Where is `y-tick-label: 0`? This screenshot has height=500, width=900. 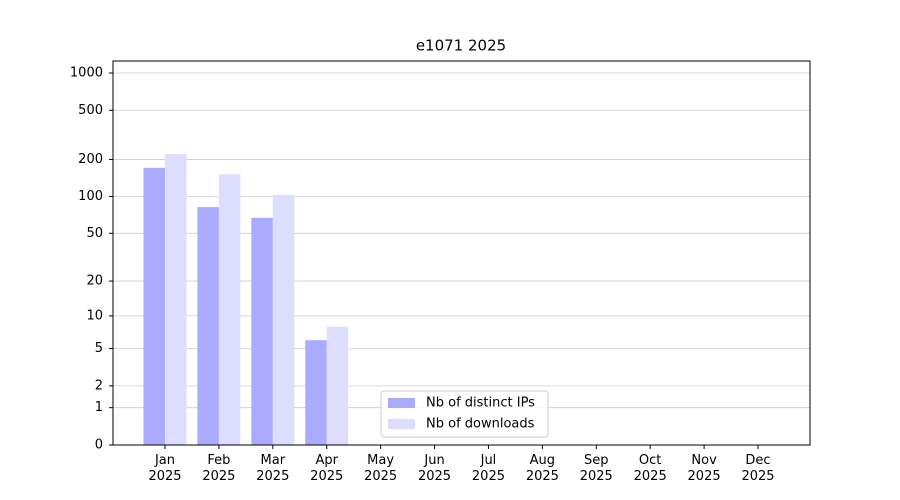 y-tick-label: 0 is located at coordinates (99, 445).